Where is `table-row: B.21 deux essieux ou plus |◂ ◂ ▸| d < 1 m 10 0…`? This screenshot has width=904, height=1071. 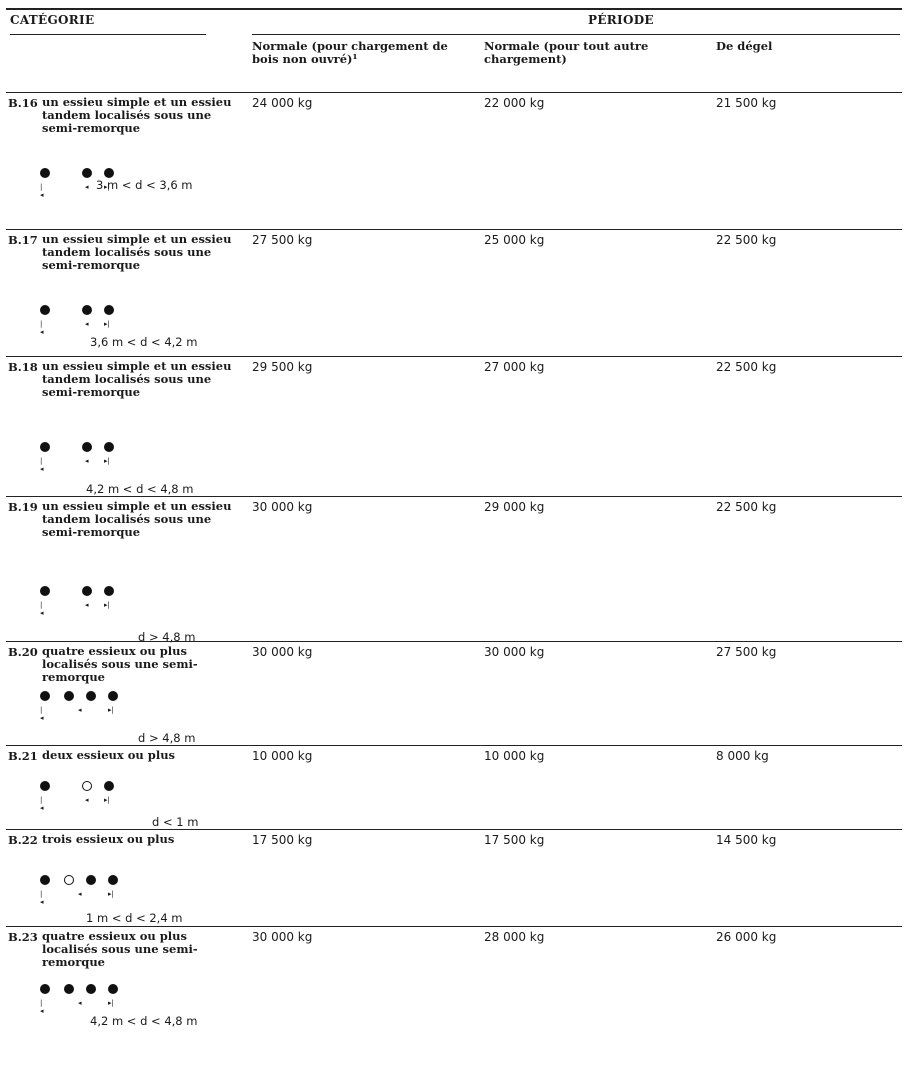
table-row: B.21 deux essieux ou plus |◂ ◂ ▸| d < 1 m 10 0… is located at coordinates (454, 789).